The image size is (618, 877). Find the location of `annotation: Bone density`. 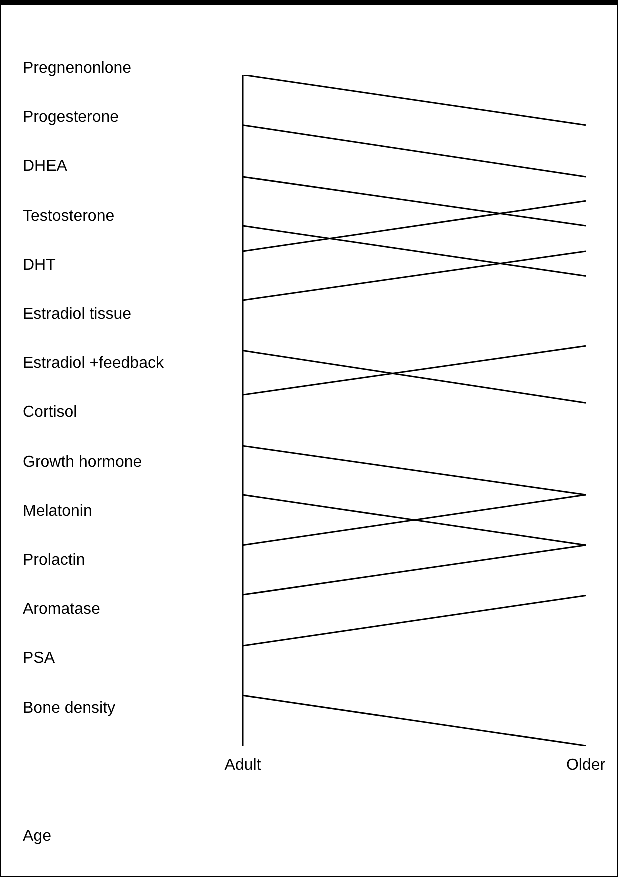

annotation: Bone density is located at coordinates (69, 709).